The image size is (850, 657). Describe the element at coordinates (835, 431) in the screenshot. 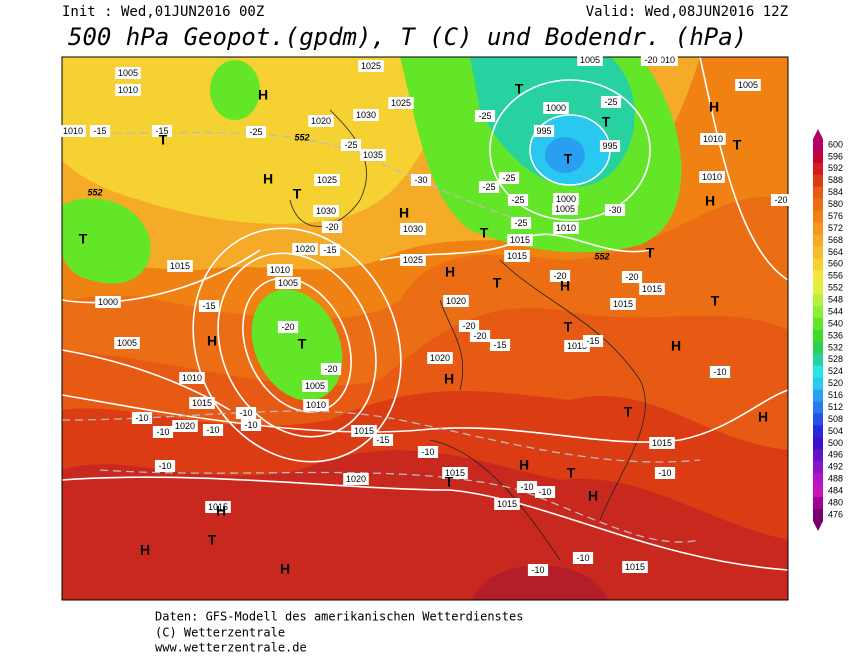

I see `legend-label: 504` at that location.